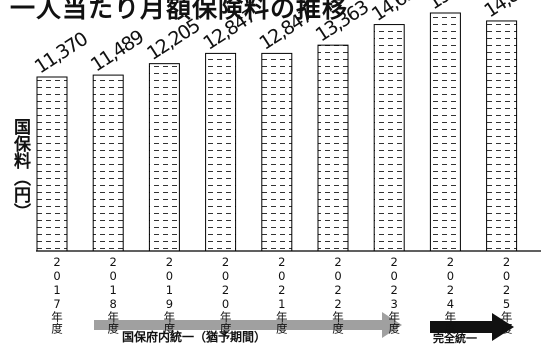 This screenshot has width=541, height=353. I want to click on value-label: 11,489, so click(117, 51).